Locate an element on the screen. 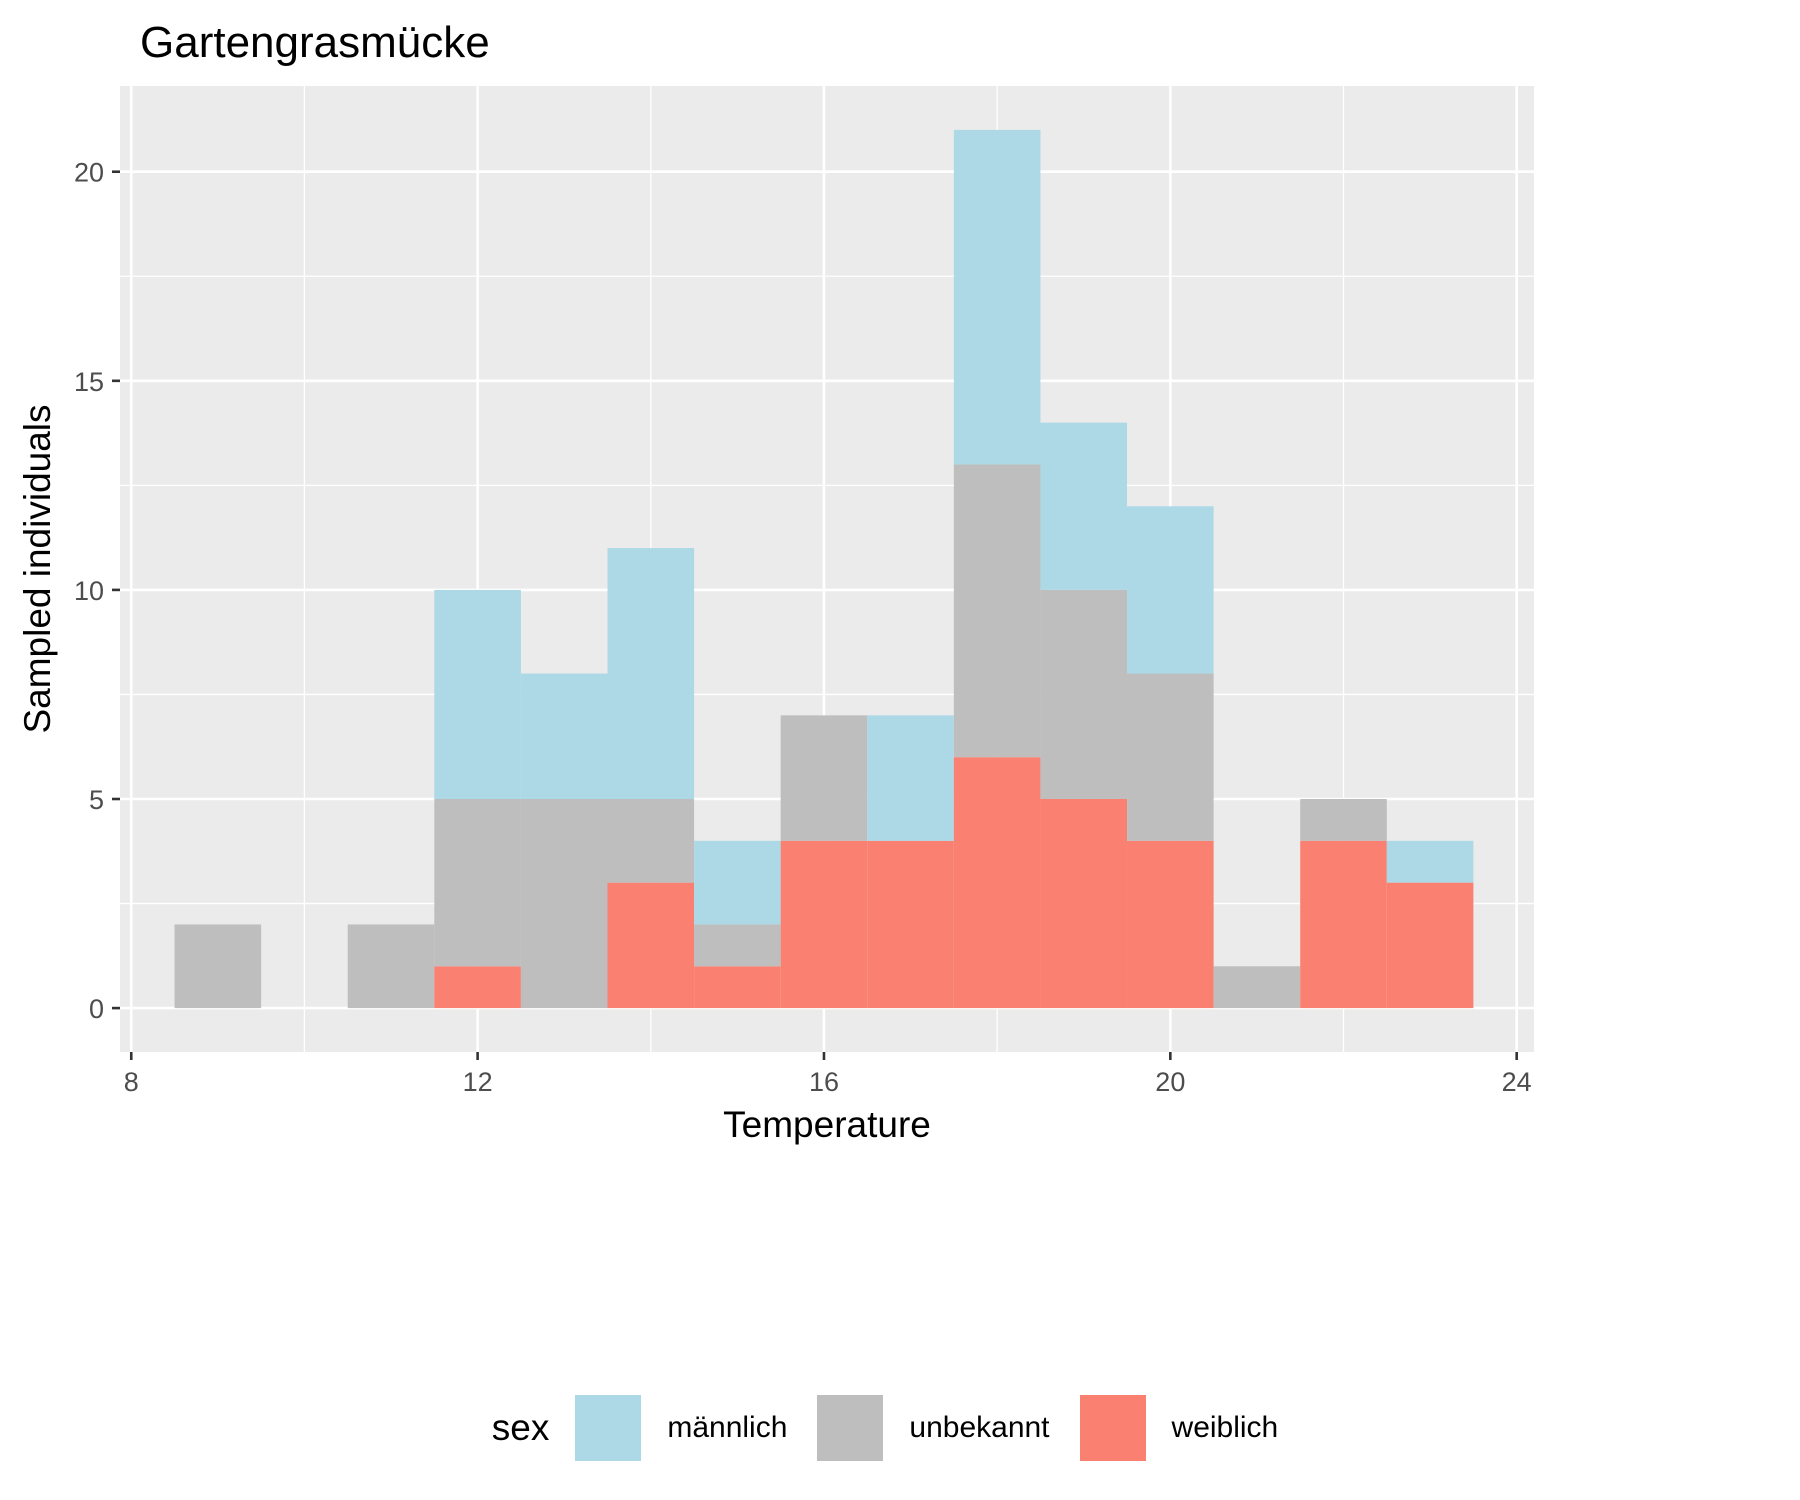 The width and height of the screenshot is (1800, 1500). legend-label-unbekannt: unbekannt is located at coordinates (979, 1427).